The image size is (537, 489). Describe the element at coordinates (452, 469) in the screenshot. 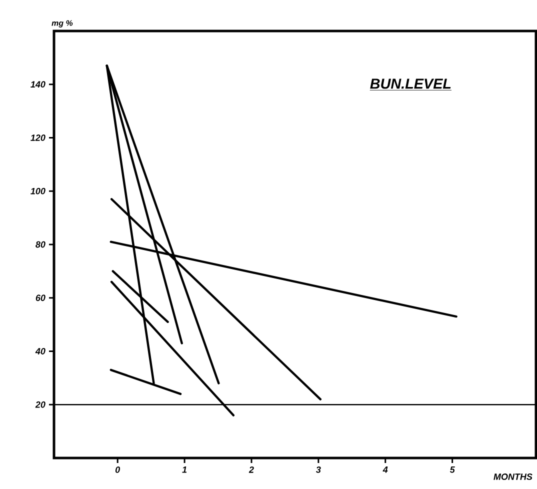

I see `x-tick-label: 5` at that location.